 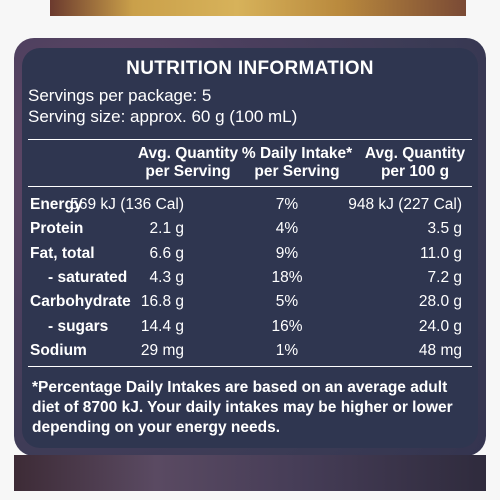 I want to click on header-line: per 100 g, so click(x=415, y=171).